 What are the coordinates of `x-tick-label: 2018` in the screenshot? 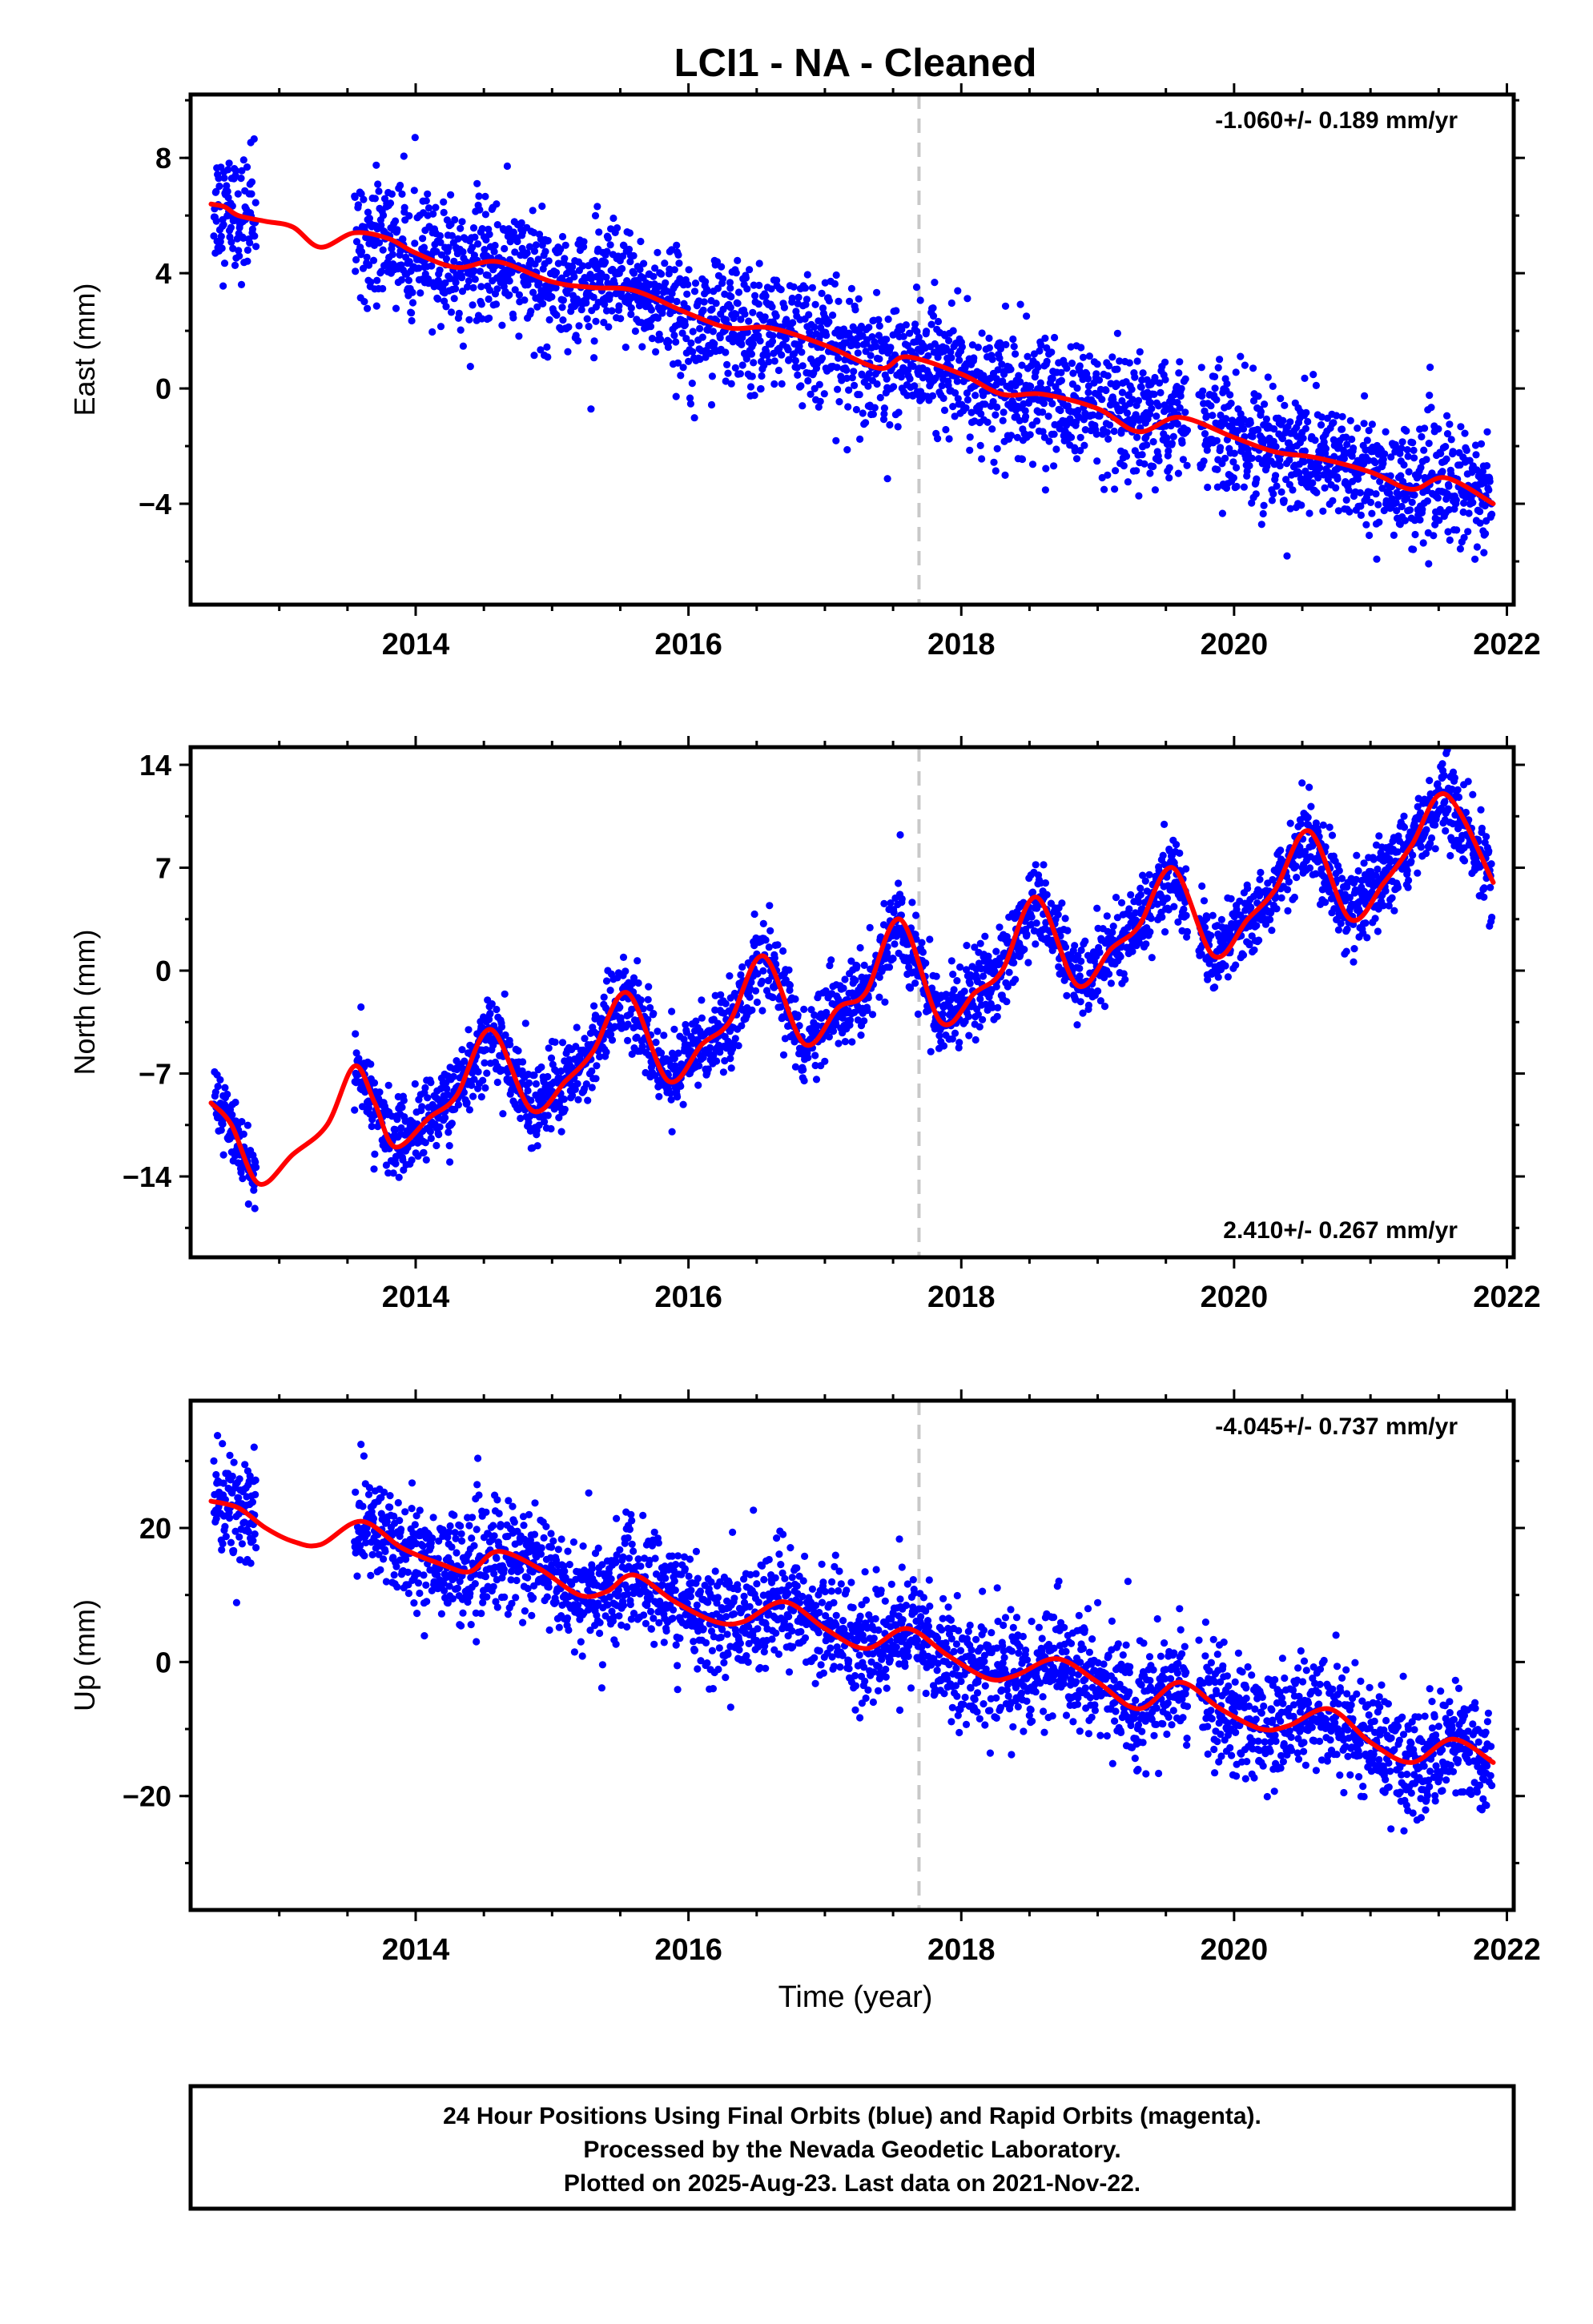 It's located at (961, 644).